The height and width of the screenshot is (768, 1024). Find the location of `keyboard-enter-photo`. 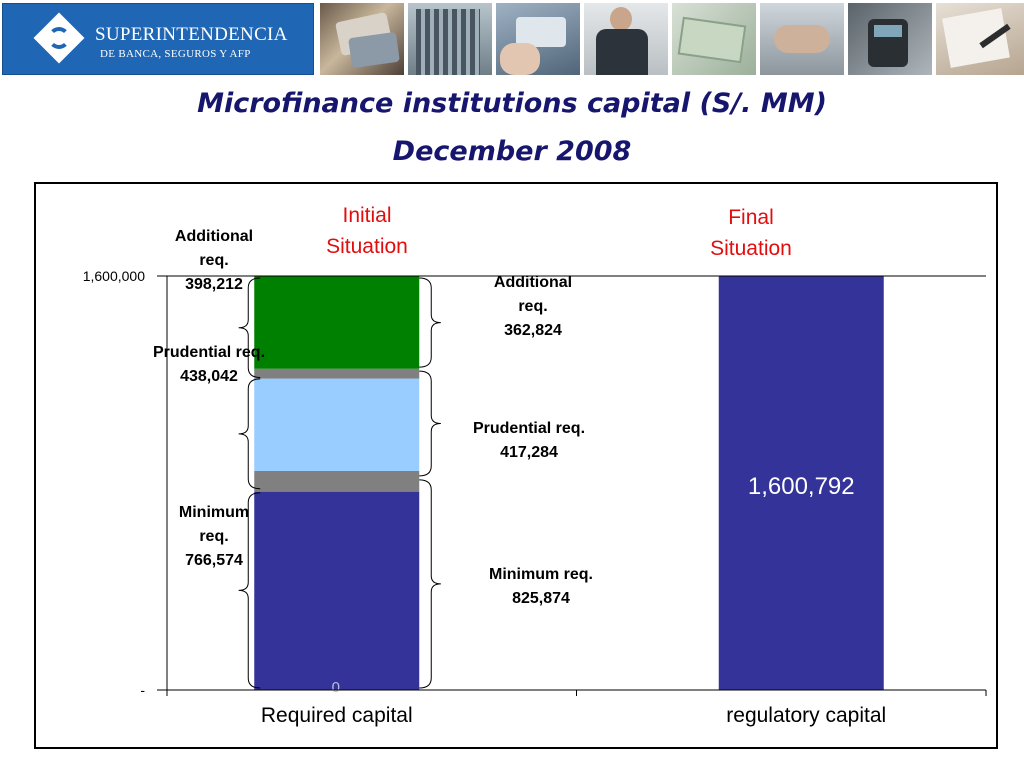

keyboard-enter-photo is located at coordinates (538, 39).